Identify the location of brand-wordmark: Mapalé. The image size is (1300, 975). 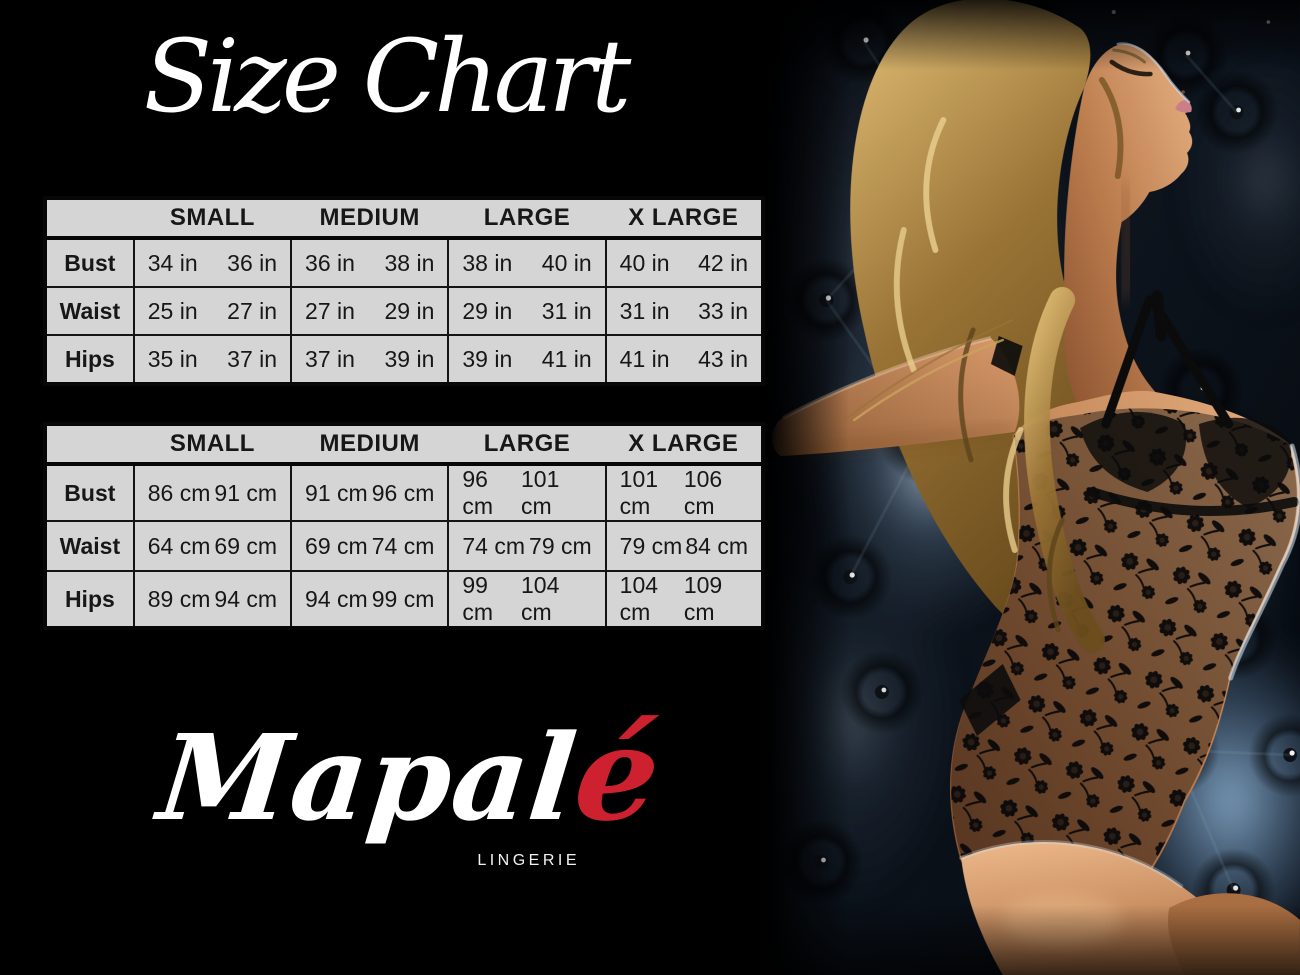
(410, 773).